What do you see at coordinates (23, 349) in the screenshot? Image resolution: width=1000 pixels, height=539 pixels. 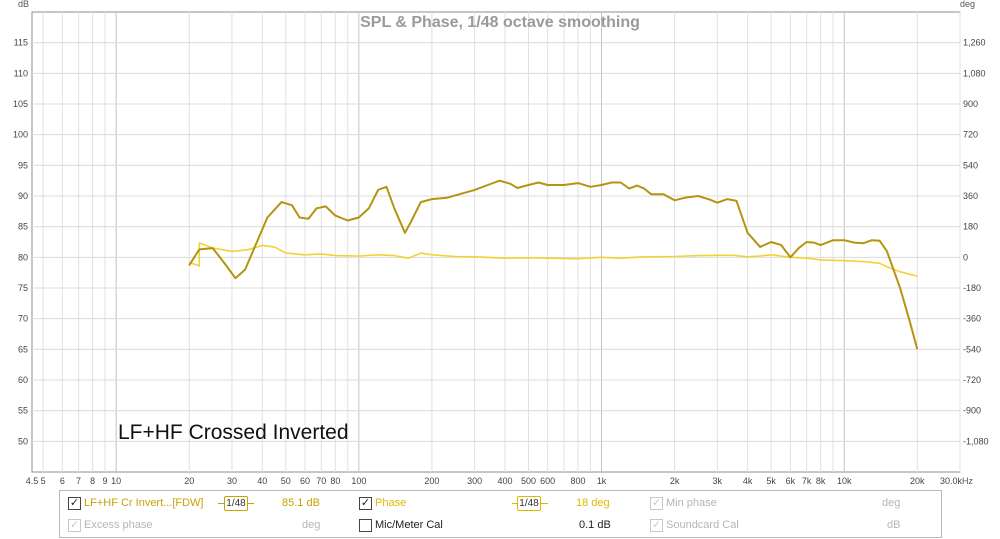 I see `y-left-tick-label: 65` at bounding box center [23, 349].